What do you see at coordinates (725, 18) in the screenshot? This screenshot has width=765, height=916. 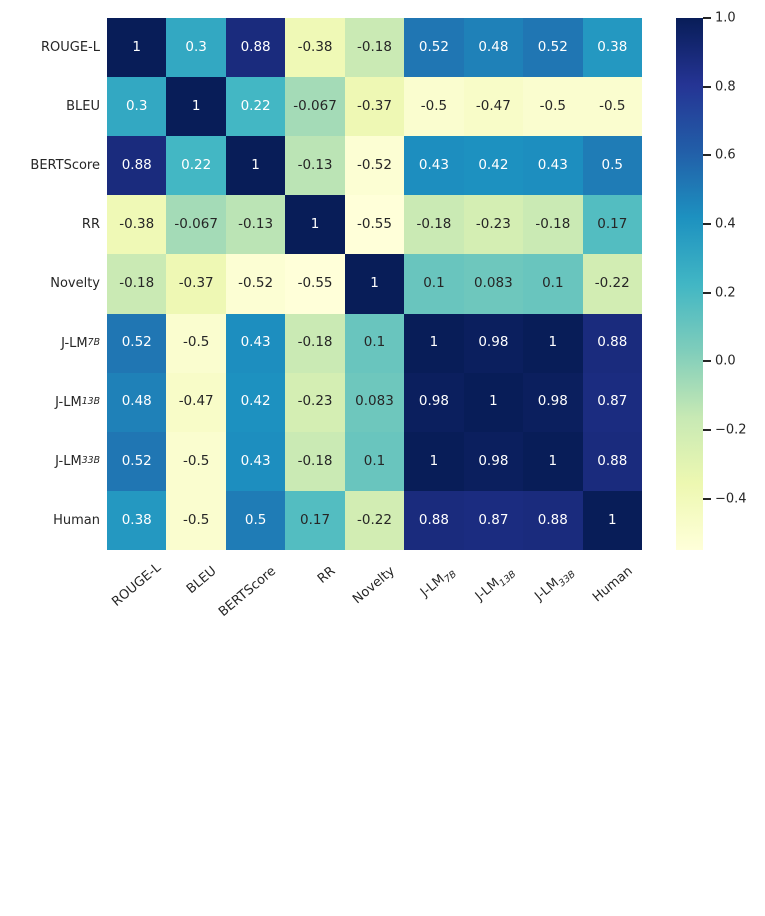 I see `colorbar-tick-label: 1.0` at bounding box center [725, 18].